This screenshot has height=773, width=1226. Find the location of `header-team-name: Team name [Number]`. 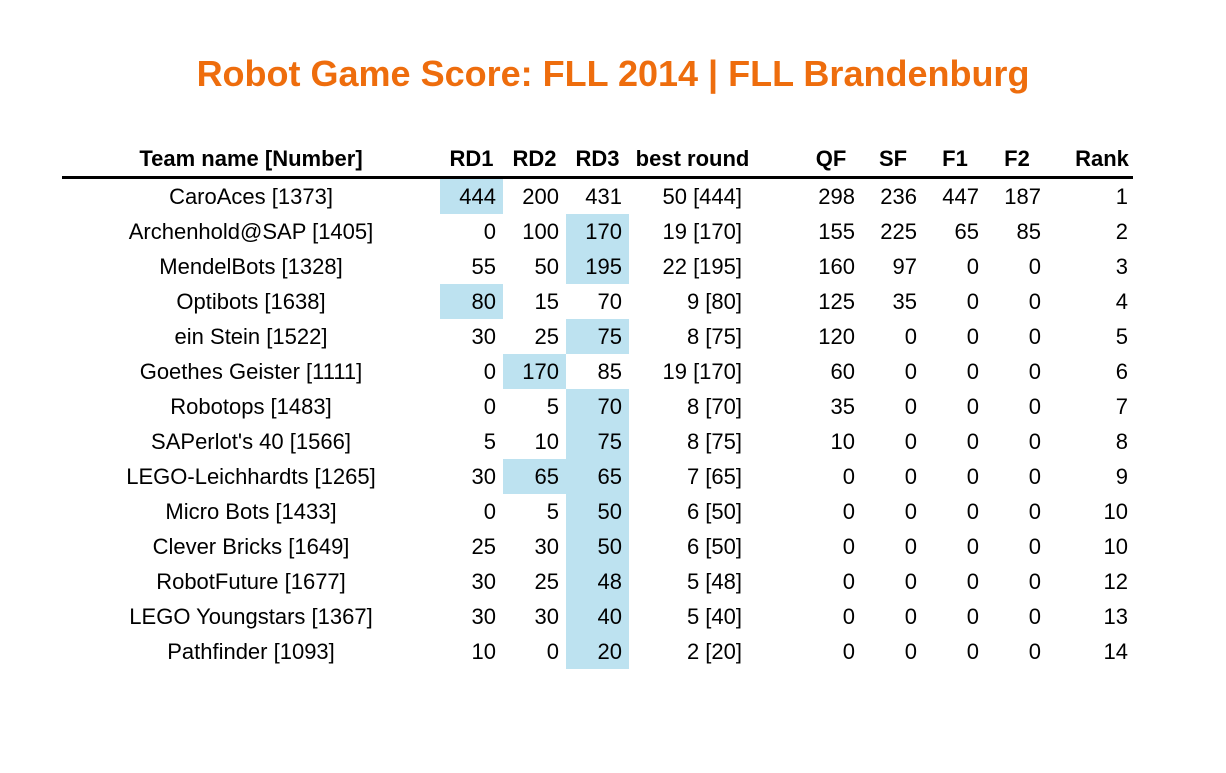

header-team-name: Team name [Number] is located at coordinates (251, 160).